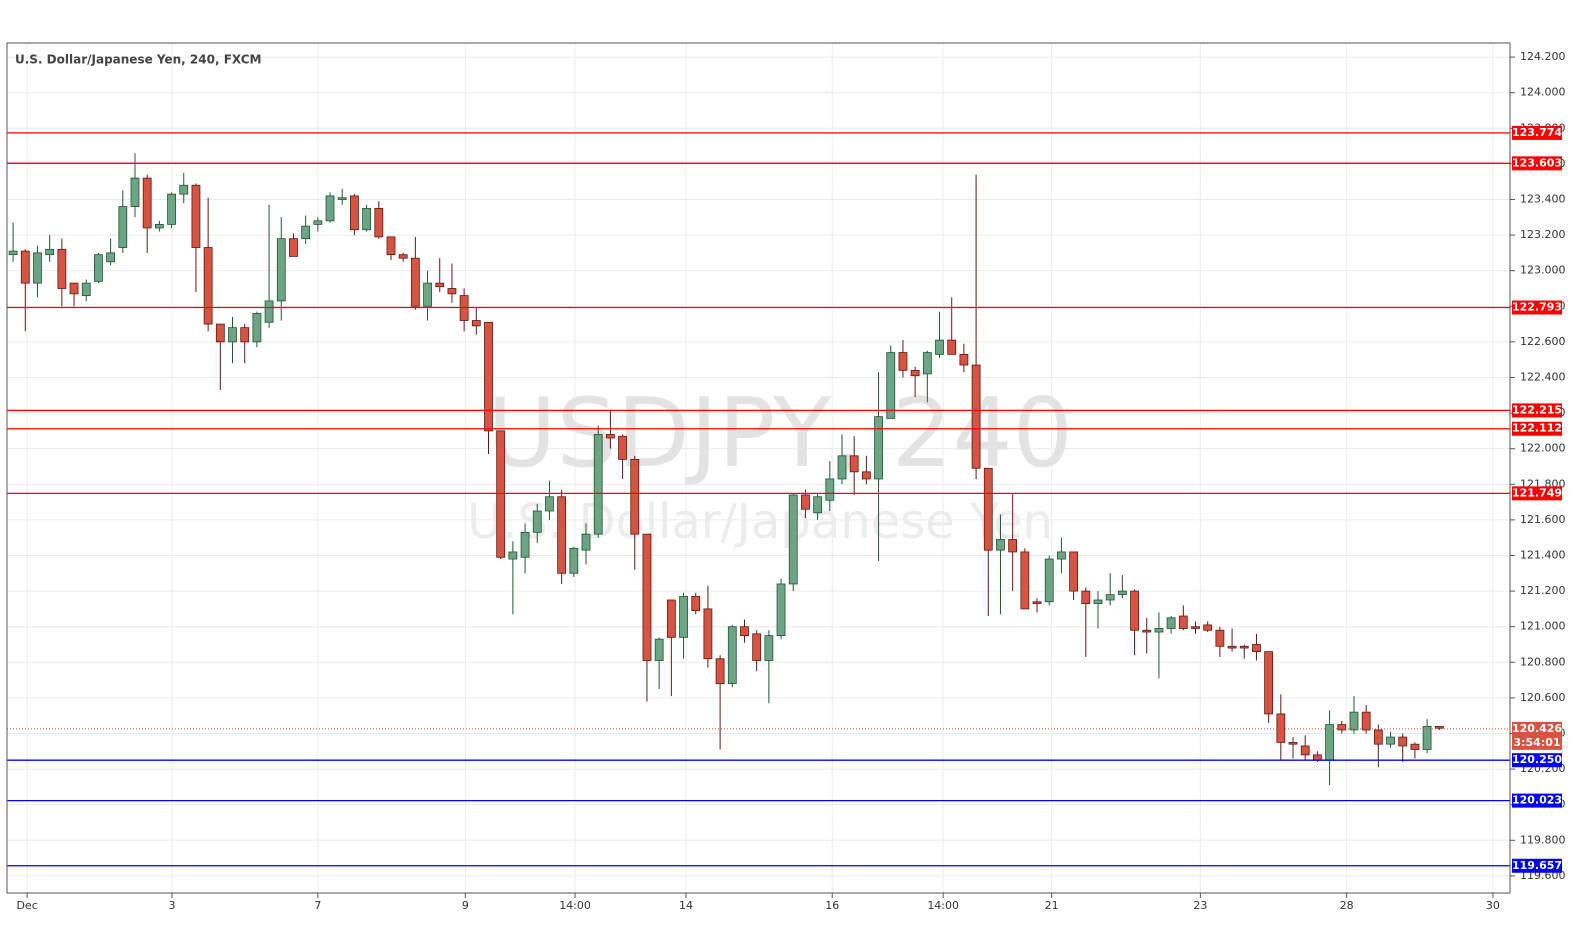  Describe the element at coordinates (1537, 728) in the screenshot. I see `last-price-label: 120.426` at that location.